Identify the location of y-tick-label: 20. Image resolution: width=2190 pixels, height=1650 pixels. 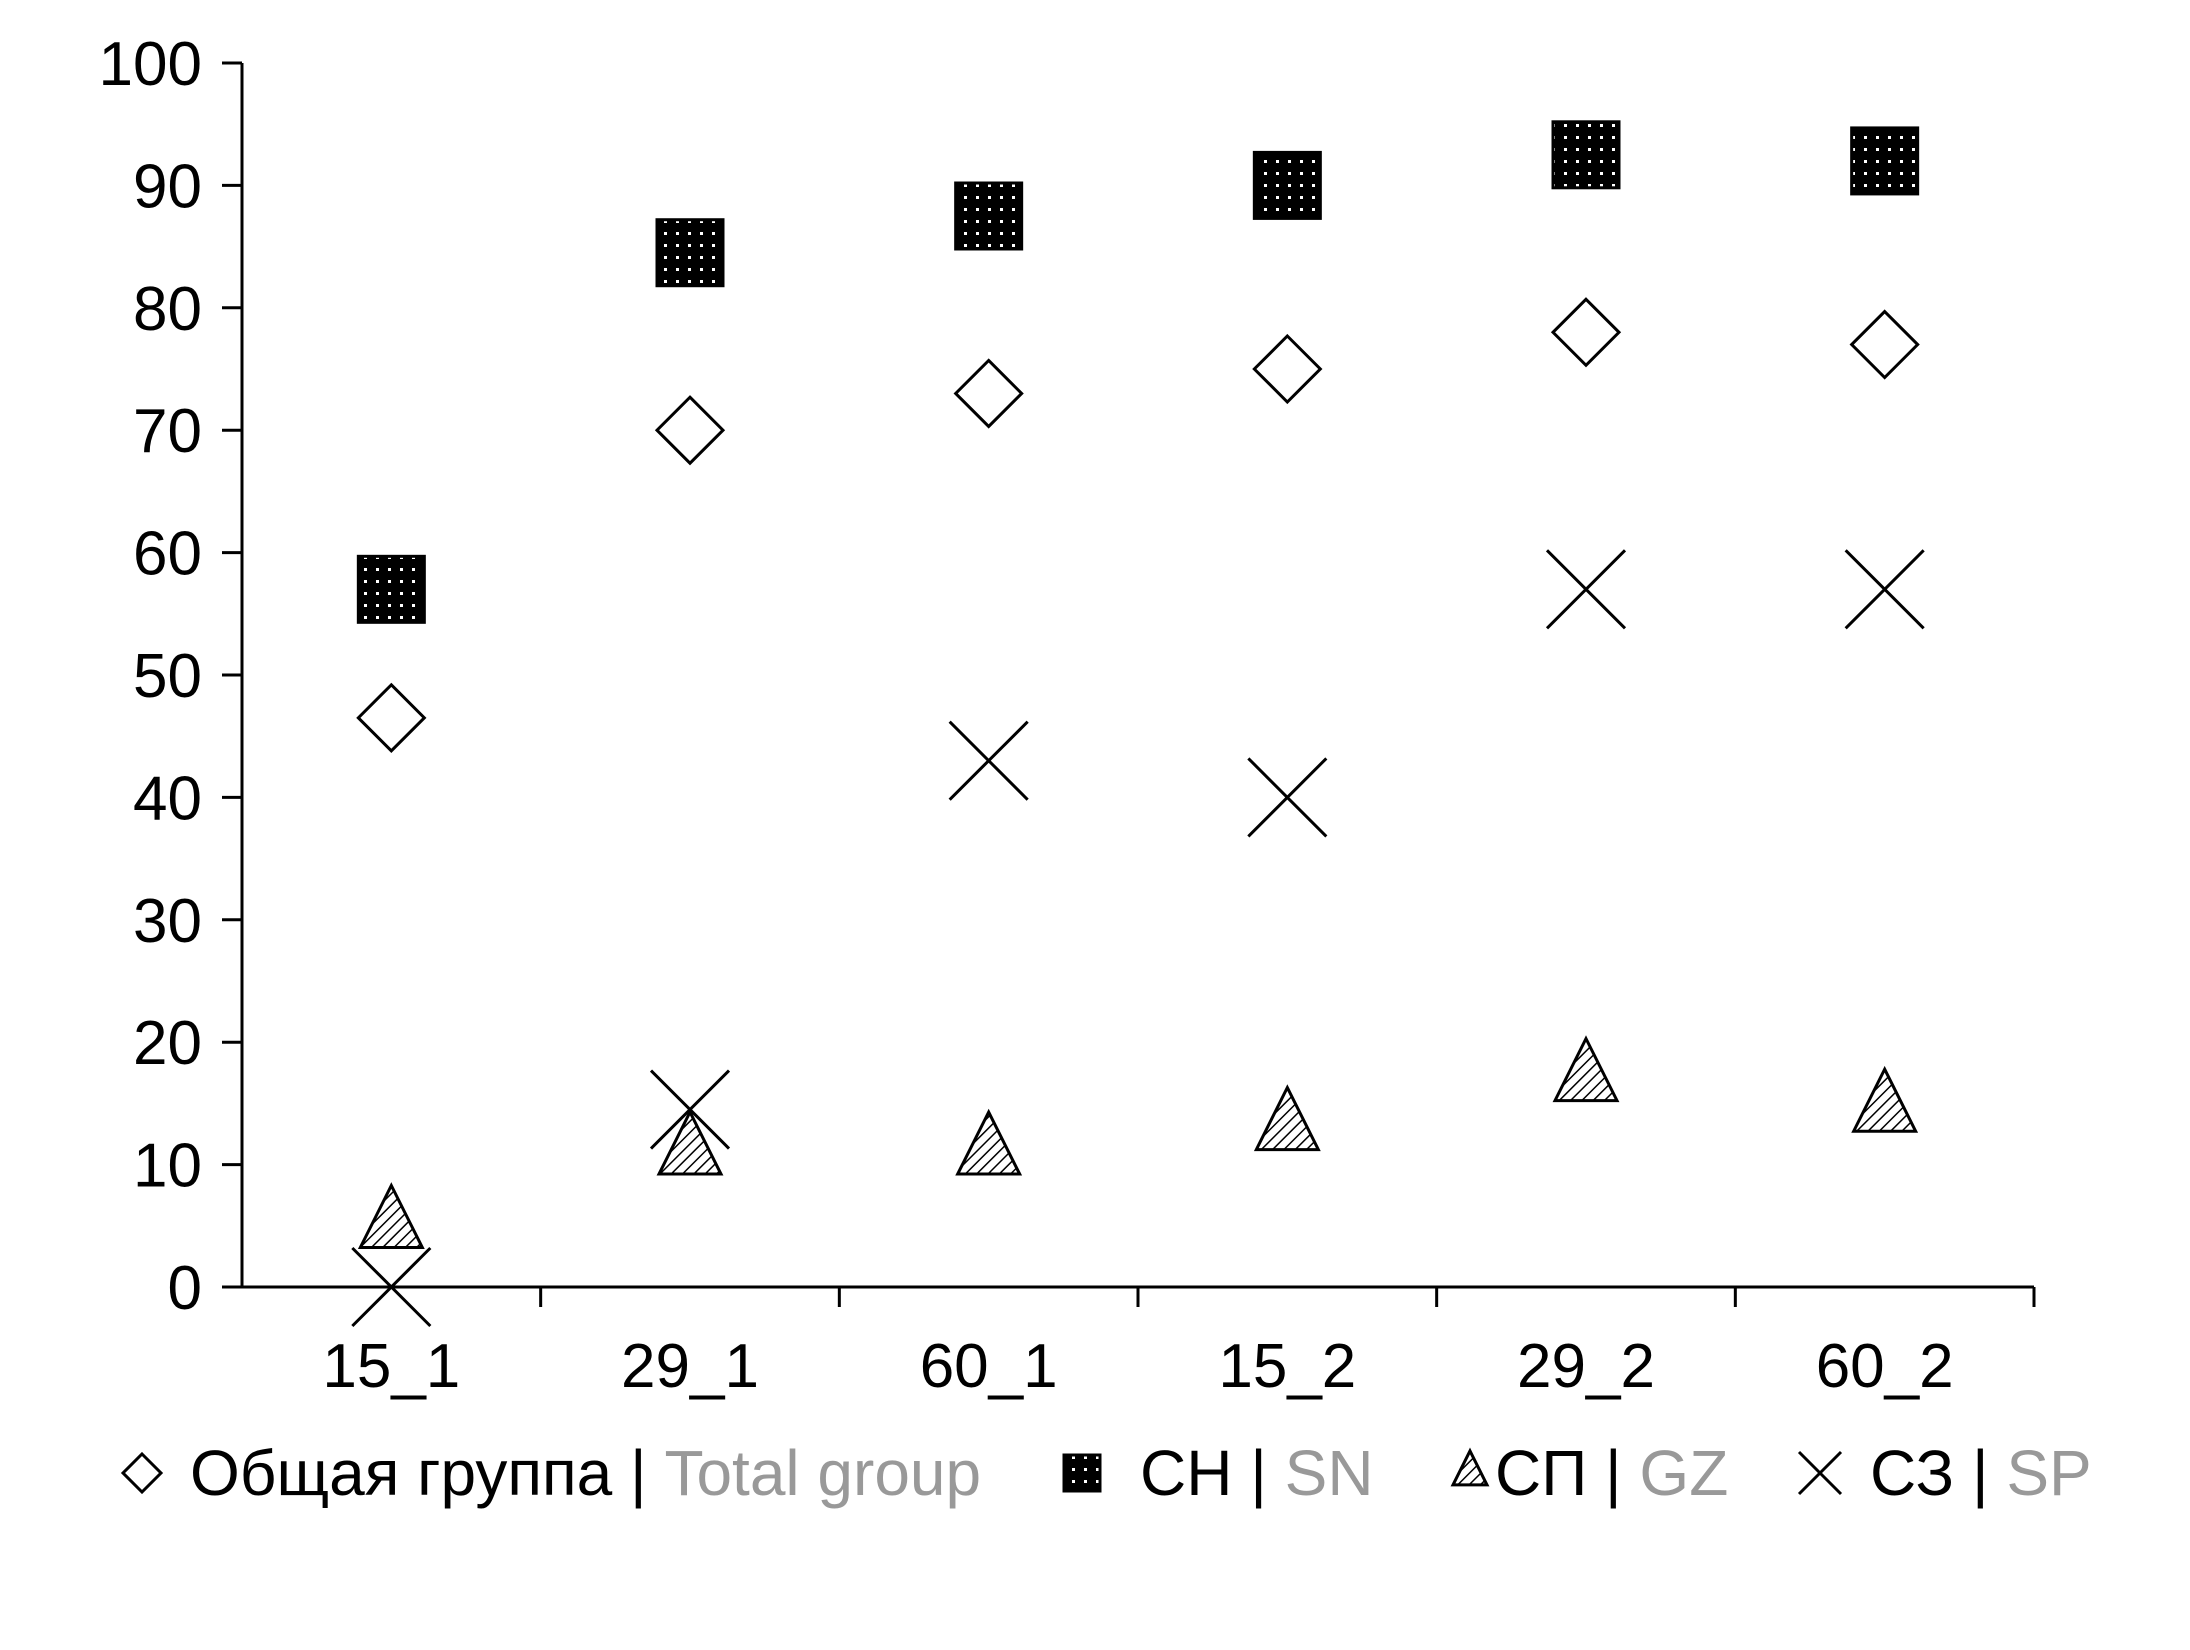
(167, 1043).